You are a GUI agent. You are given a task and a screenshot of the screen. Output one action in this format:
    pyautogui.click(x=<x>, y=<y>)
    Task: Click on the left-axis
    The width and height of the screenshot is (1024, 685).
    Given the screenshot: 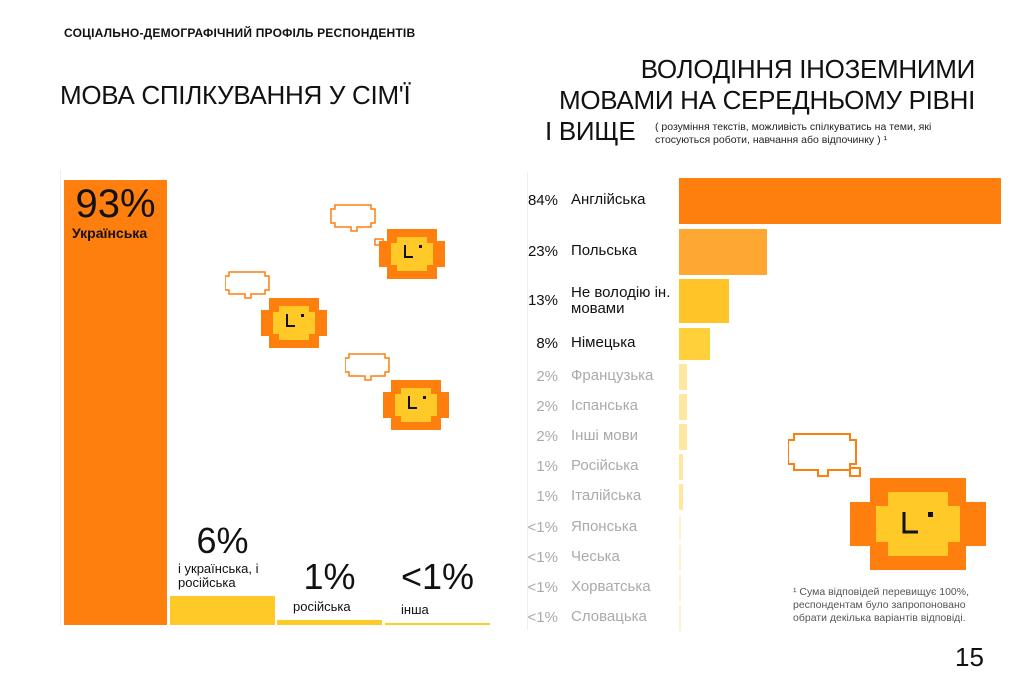 What is the action you would take?
    pyautogui.click(x=60, y=398)
    